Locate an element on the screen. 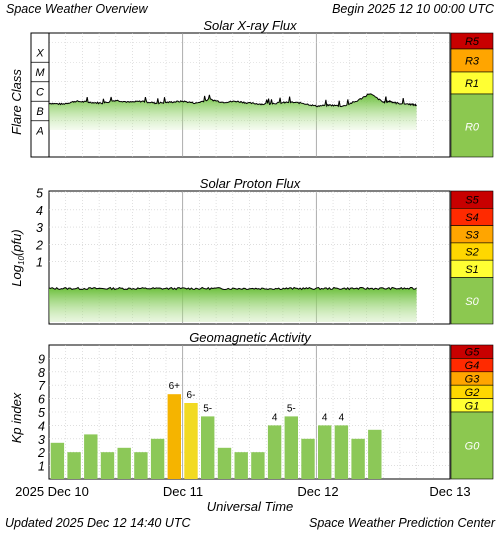 Image resolution: width=500 pixels, height=533 pixels. xray-class-box is located at coordinates (40, 95).